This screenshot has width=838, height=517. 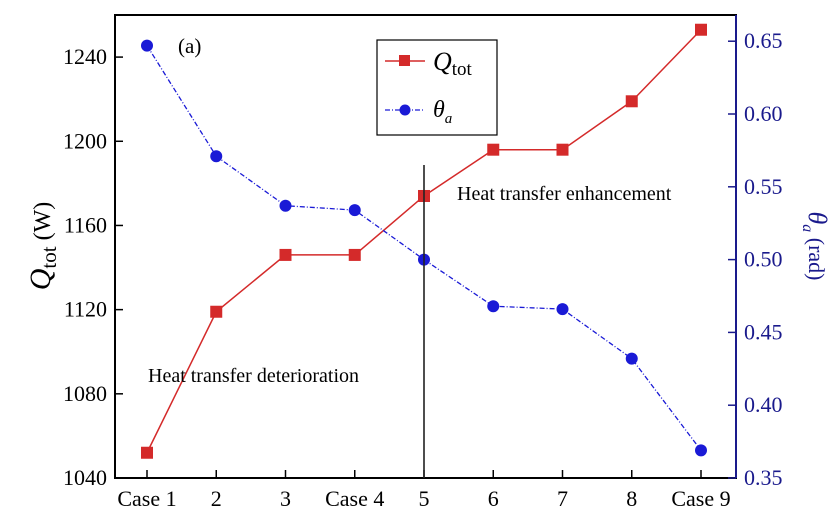 What do you see at coordinates (85, 309) in the screenshot?
I see `y-left-tick-label: 1120` at bounding box center [85, 309].